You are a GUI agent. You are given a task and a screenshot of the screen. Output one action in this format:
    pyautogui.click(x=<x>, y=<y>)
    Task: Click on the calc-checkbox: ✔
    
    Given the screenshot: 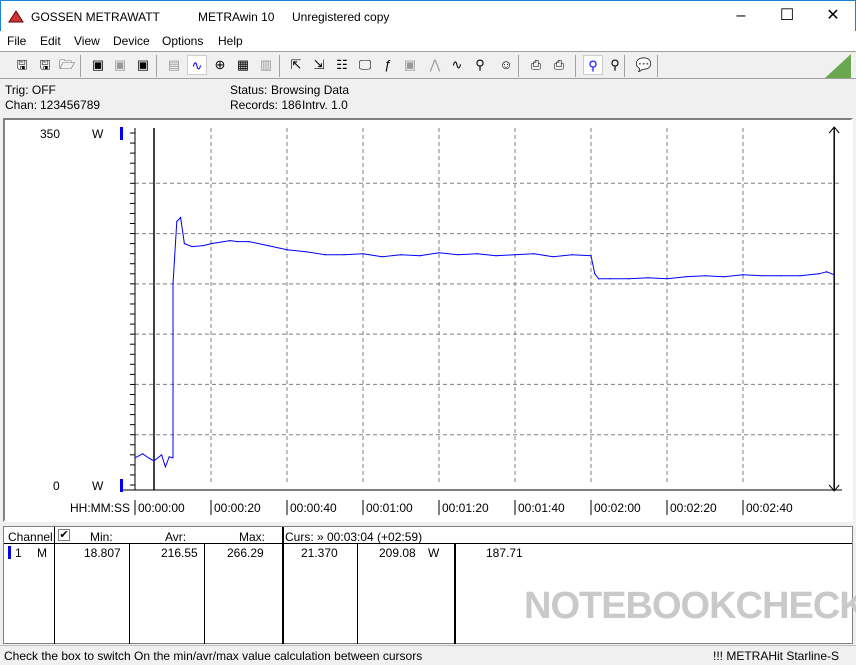 What is the action you would take?
    pyautogui.click(x=64, y=535)
    